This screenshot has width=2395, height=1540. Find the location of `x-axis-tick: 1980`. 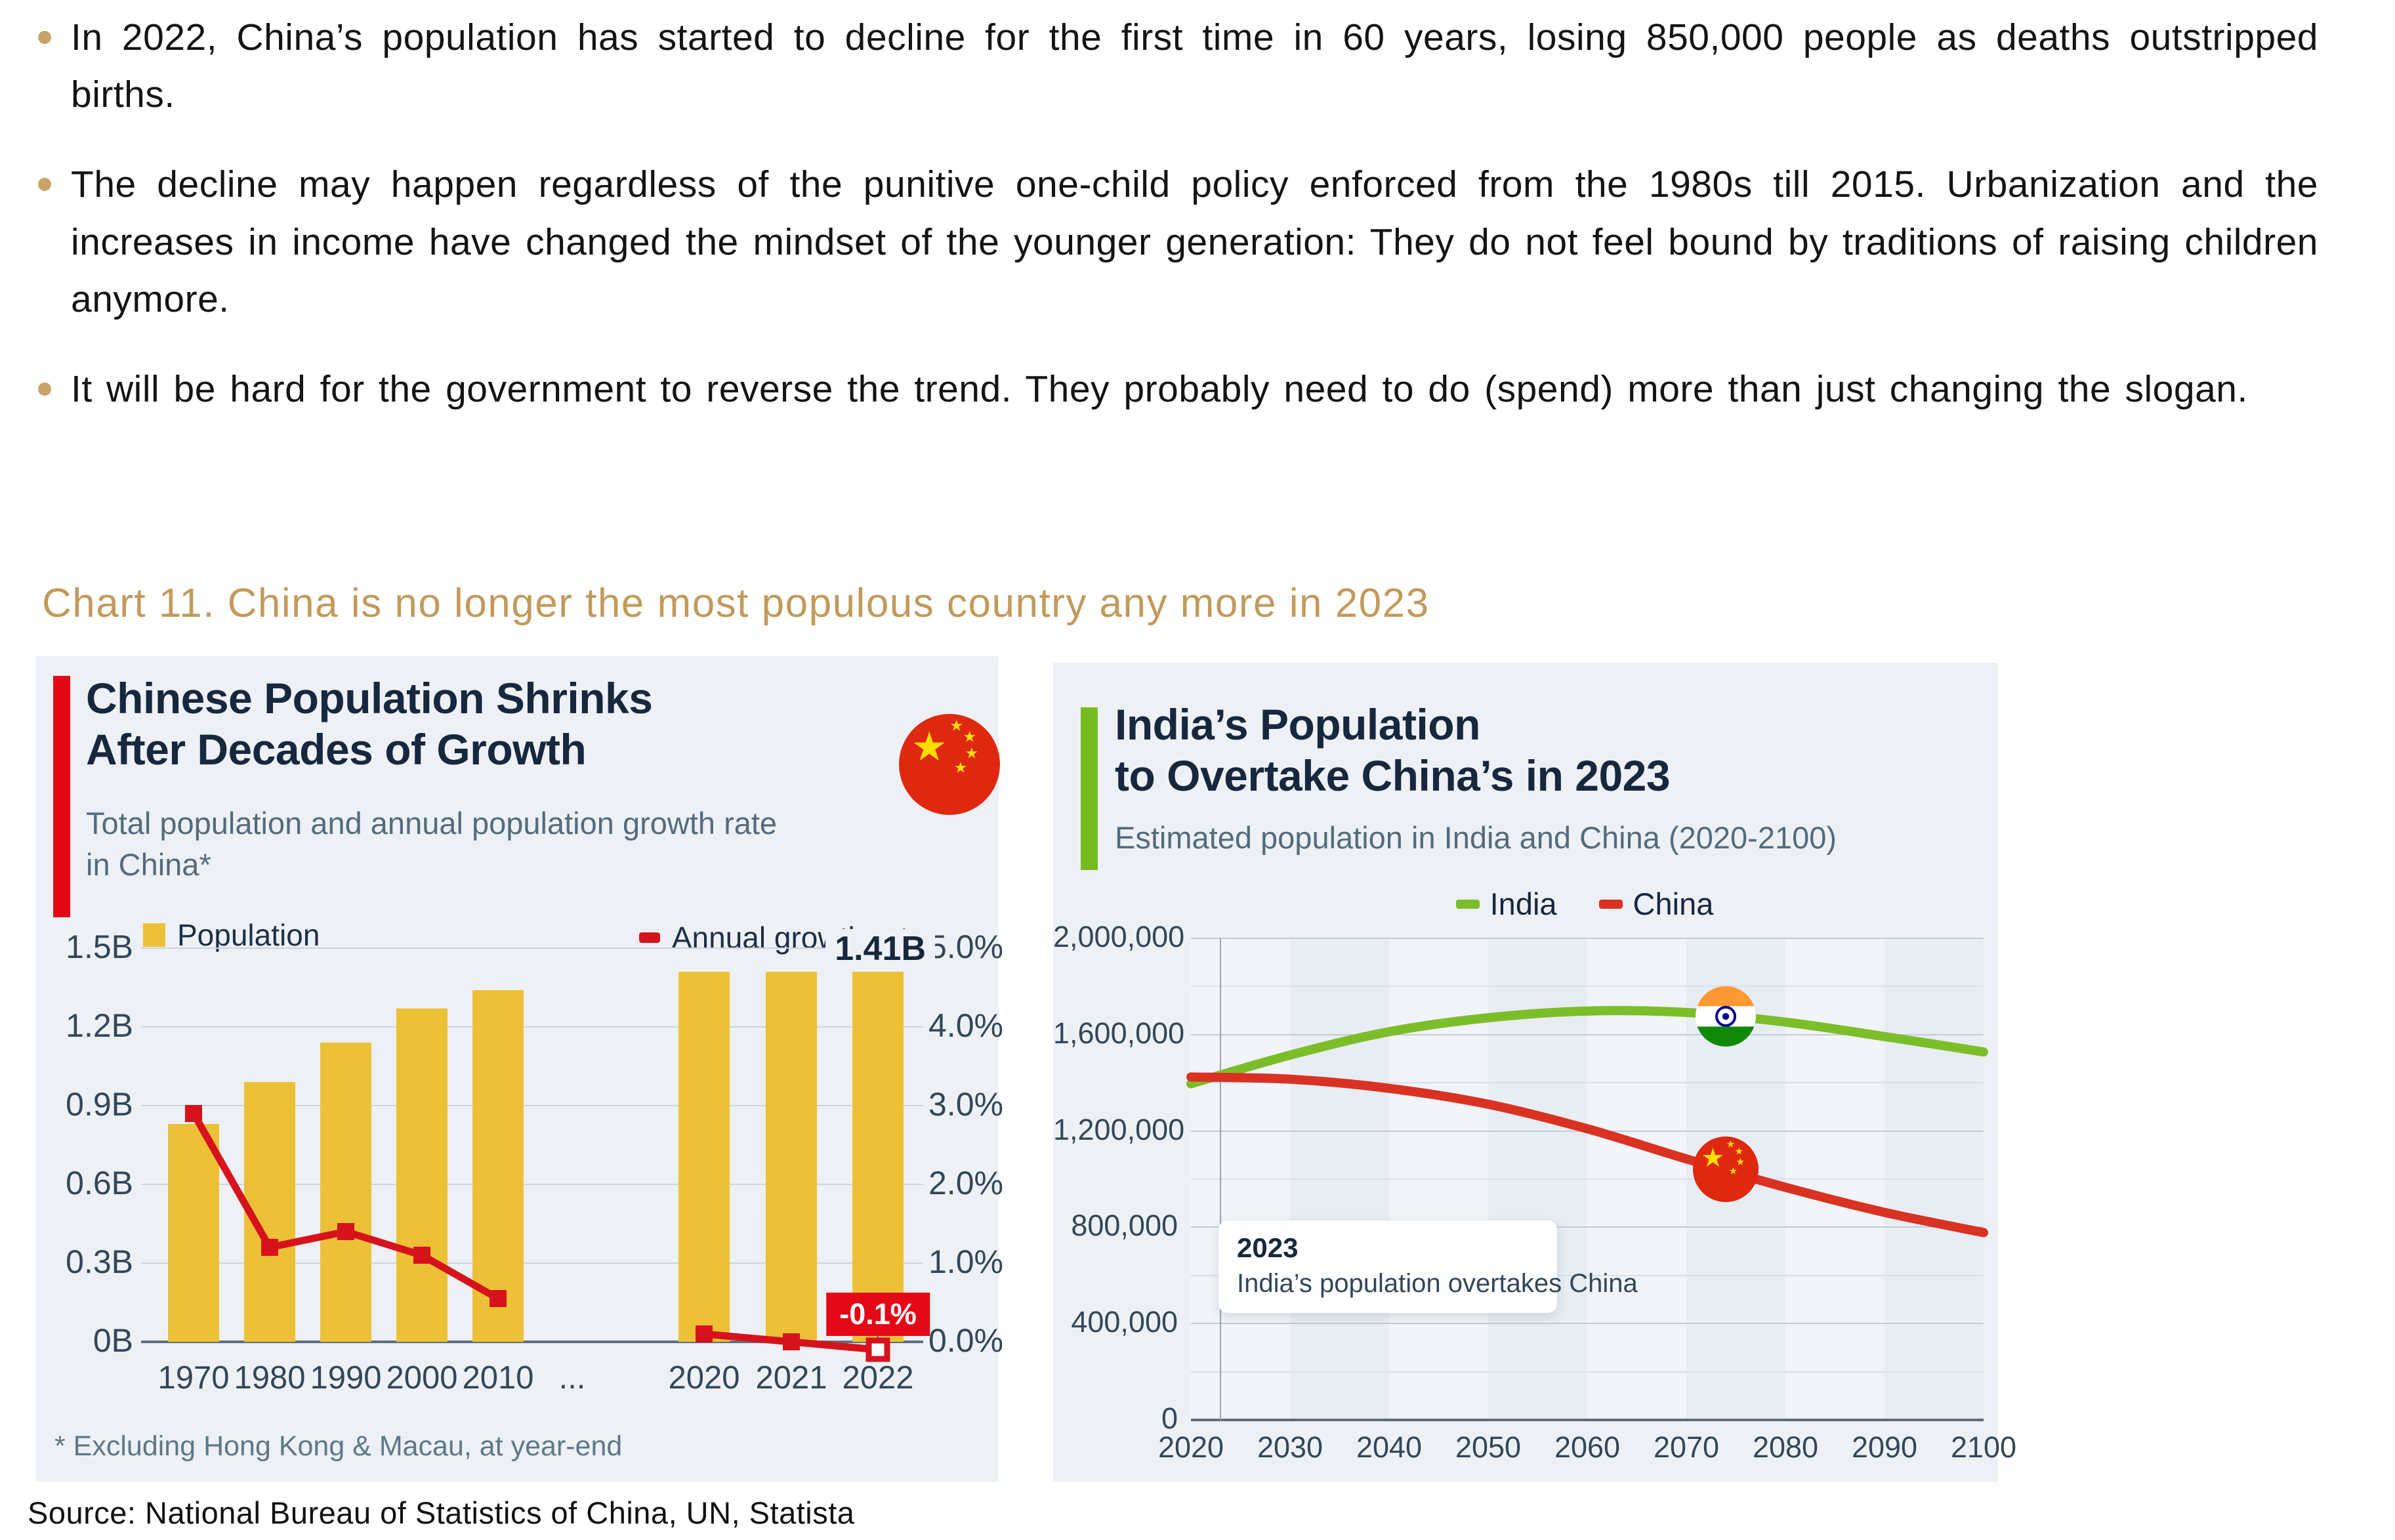

x-axis-tick: 1980 is located at coordinates (270, 1378).